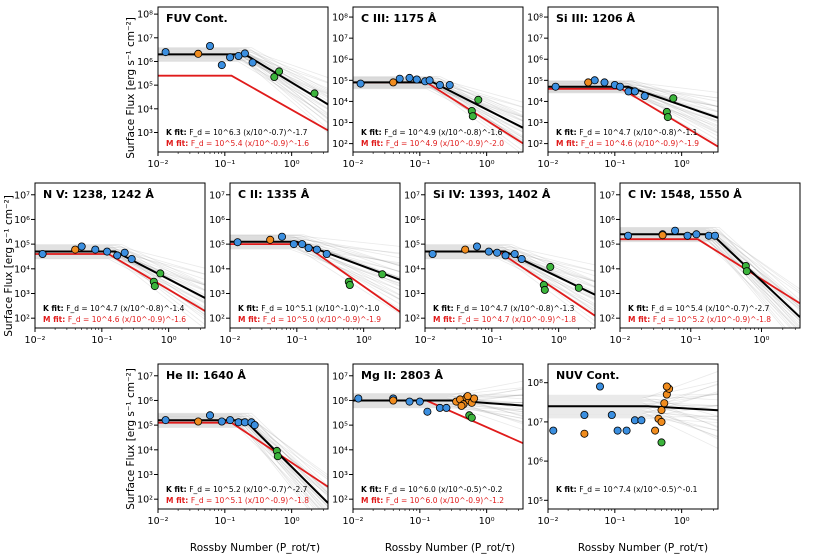 This screenshot has height=557, width=831. Describe the element at coordinates (643, 548) in the screenshot. I see `x-axis-label-3: Rossby Number (P_rot/τ)` at that location.